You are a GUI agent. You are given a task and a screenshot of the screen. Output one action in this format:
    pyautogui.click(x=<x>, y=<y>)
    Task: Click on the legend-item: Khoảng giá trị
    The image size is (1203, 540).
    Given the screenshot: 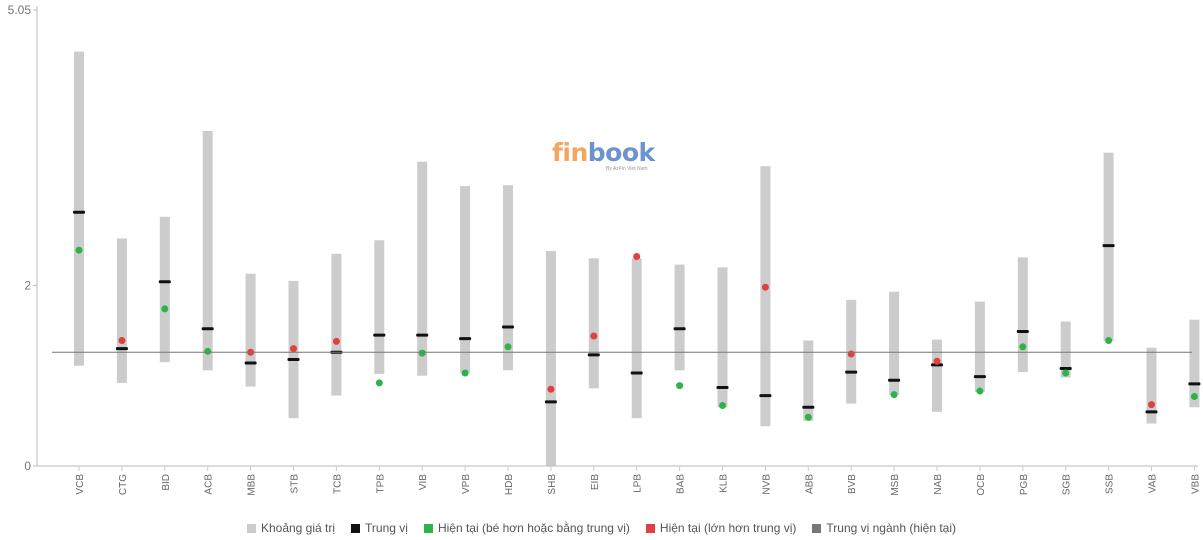 What is the action you would take?
    pyautogui.click(x=291, y=528)
    